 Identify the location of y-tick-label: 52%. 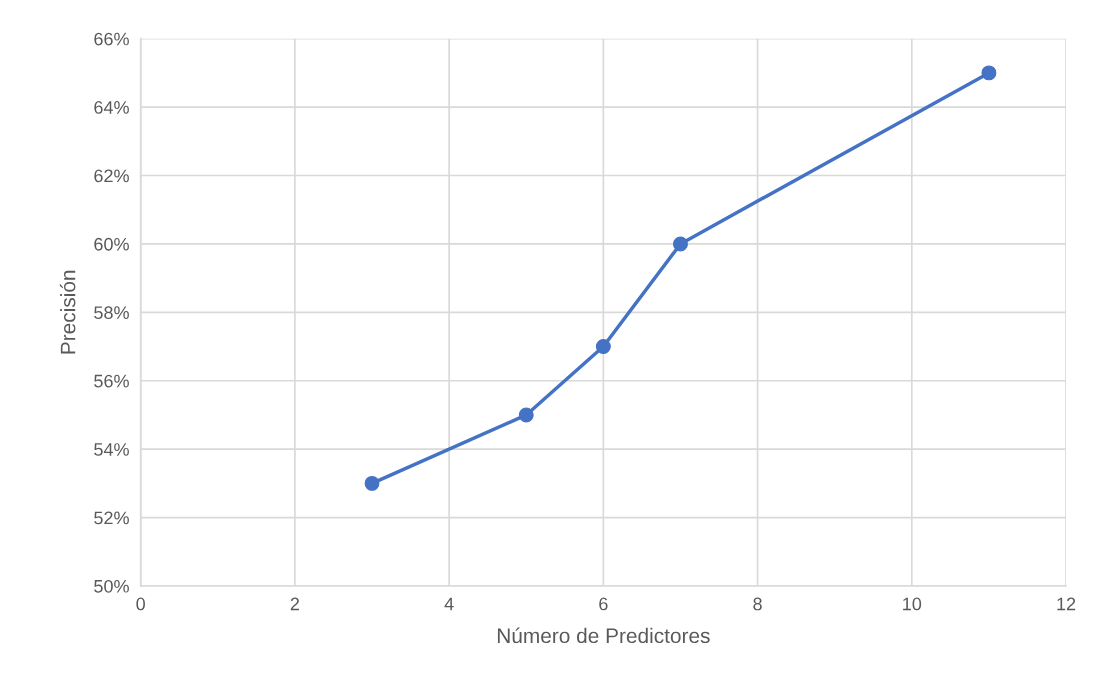
(111, 518).